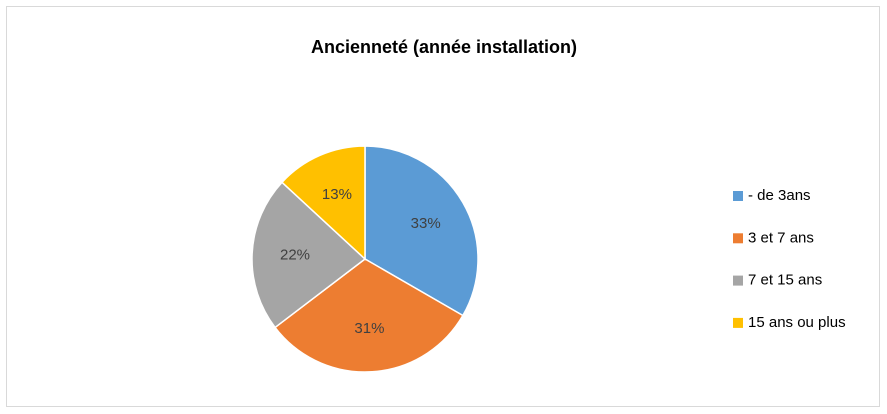 Image resolution: width=887 pixels, height=414 pixels. I want to click on data-label: 31%, so click(369, 328).